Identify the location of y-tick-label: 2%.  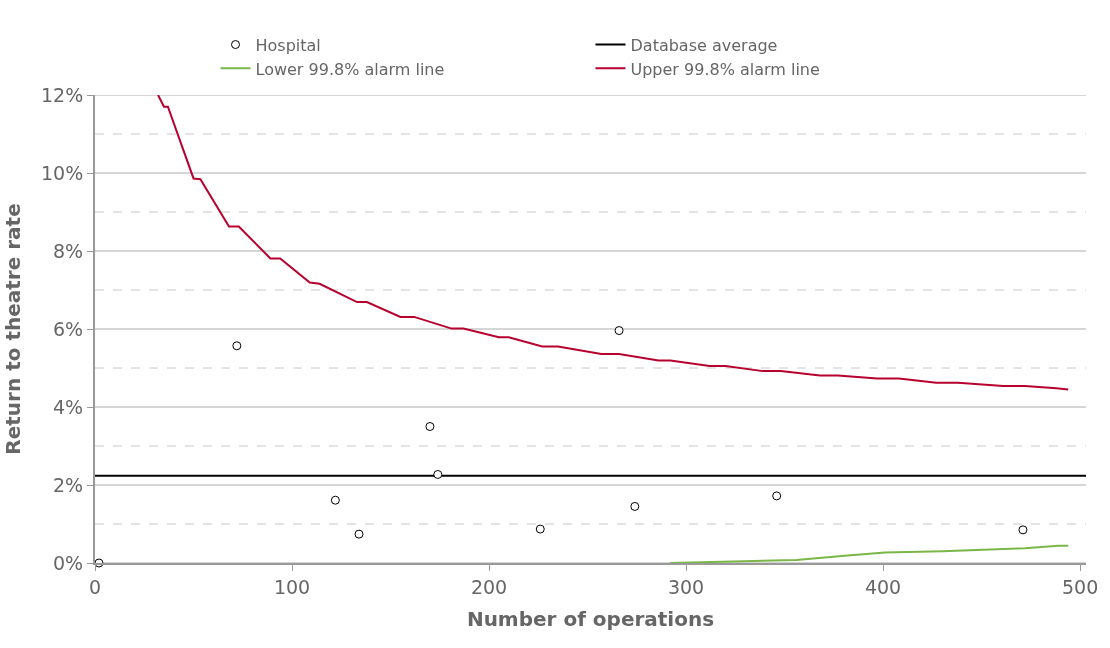
(68, 484).